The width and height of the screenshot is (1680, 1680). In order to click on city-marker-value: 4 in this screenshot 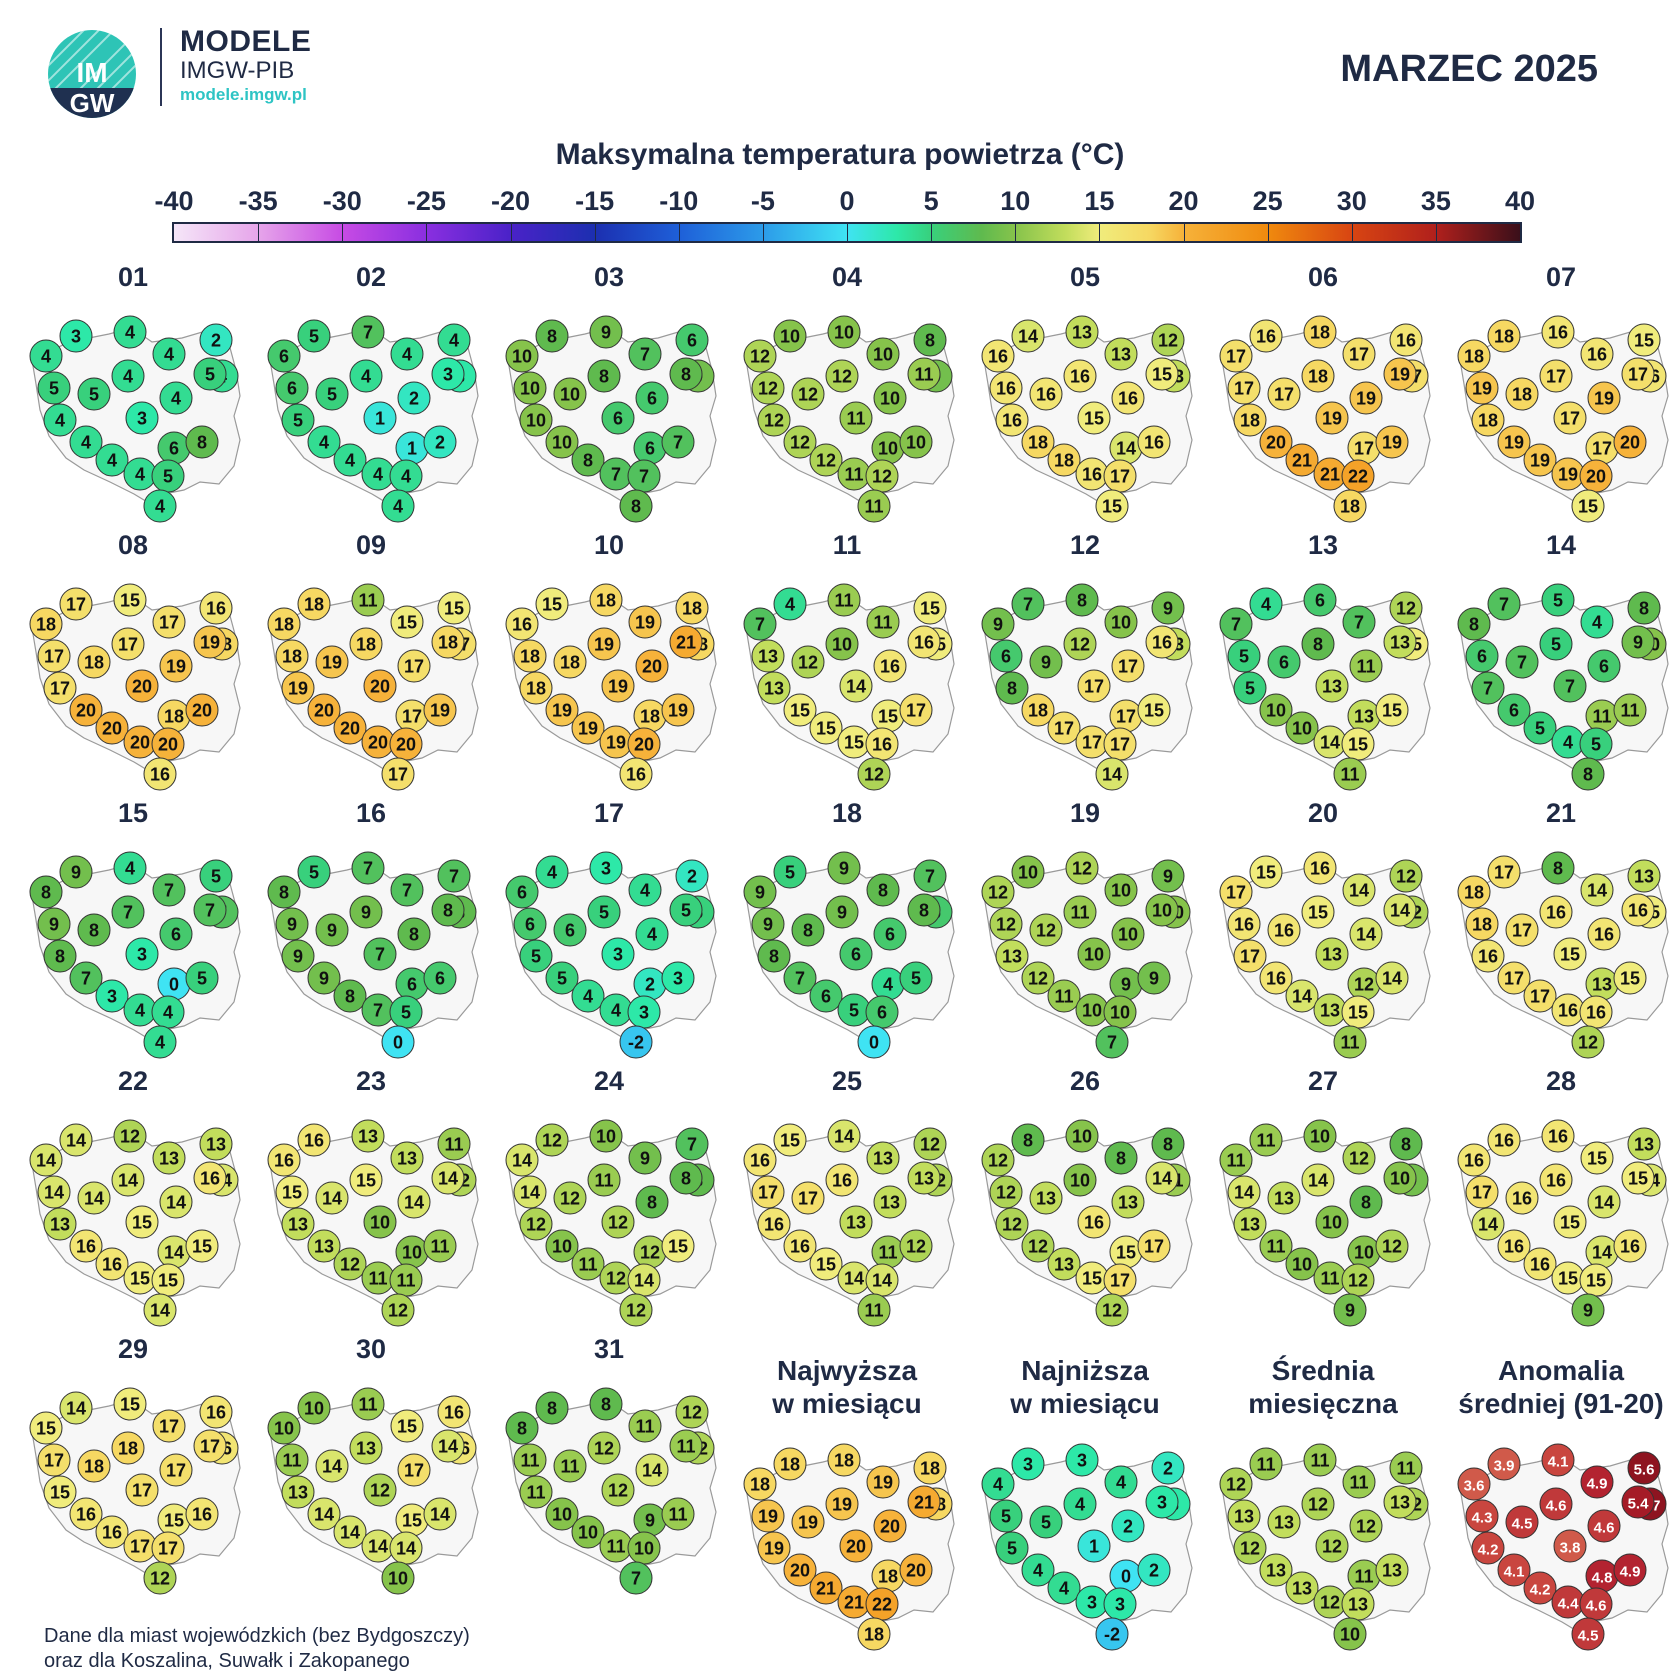, I will do `click(888, 985)`.